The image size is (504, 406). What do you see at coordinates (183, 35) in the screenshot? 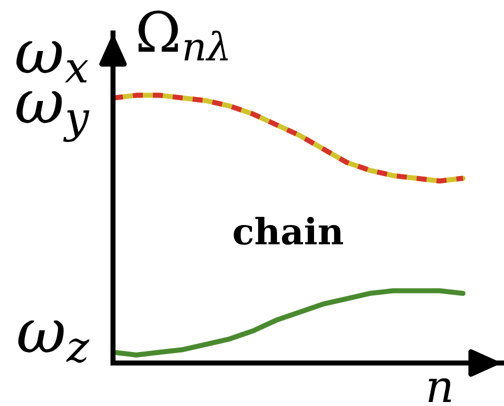
I see `y-axis-title: Ω$_{nλ}$` at bounding box center [183, 35].